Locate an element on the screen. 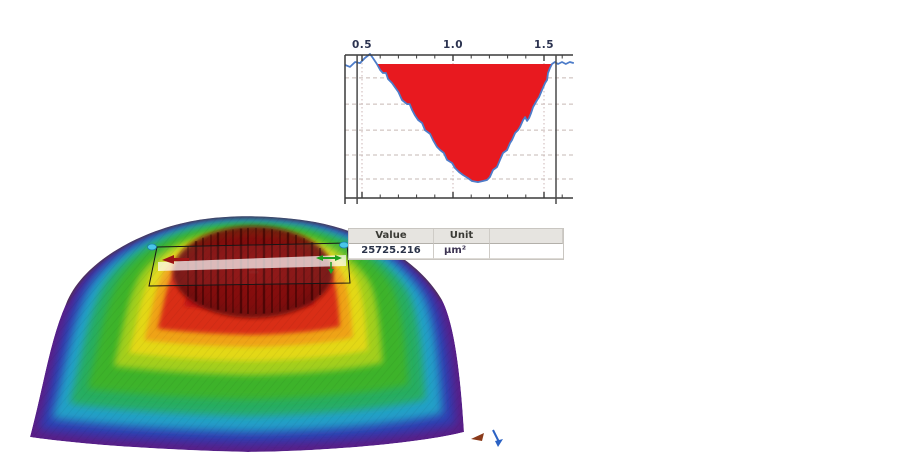  table-row-measured-area-unit: µm² is located at coordinates (462, 251).